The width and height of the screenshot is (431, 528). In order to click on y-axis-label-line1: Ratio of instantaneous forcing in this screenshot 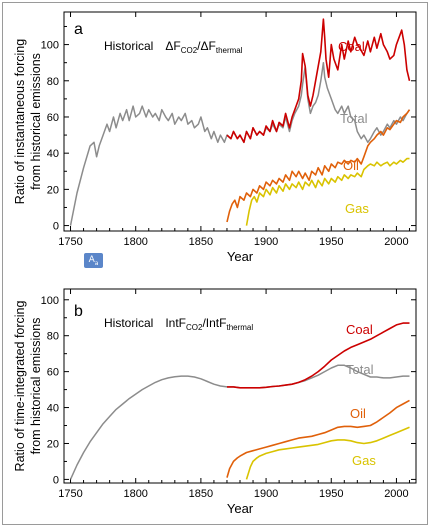, I will do `click(20, 121)`.